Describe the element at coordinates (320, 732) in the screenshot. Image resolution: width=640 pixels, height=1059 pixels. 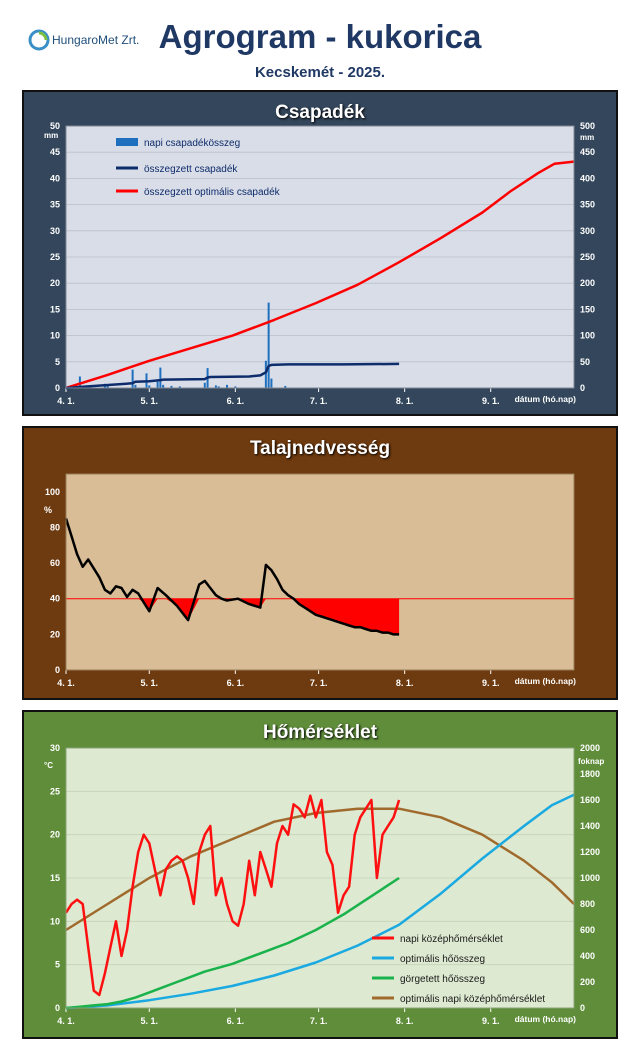
I see `temperature-title: Hőmérséklet` at that location.